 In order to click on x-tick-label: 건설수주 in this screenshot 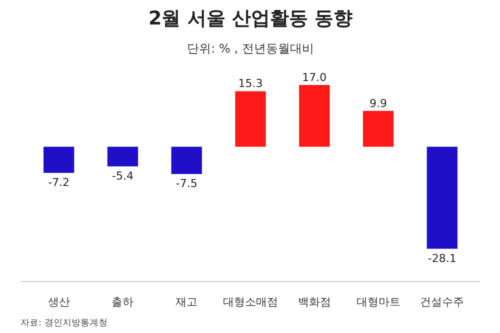, I will do `click(442, 302)`.